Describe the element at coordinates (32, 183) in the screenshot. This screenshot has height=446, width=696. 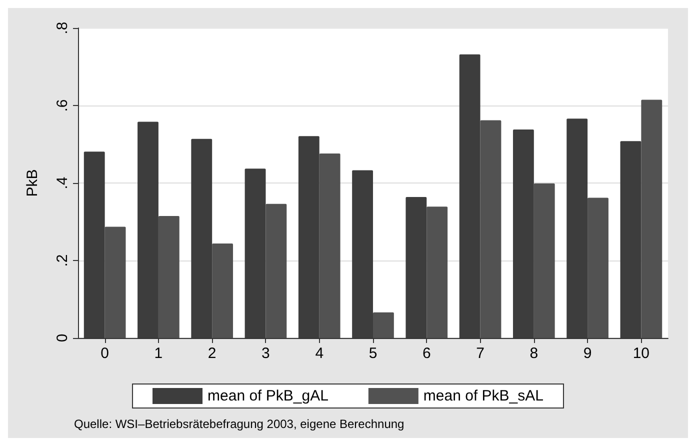
I see `y-axis-title: PkB` at that location.